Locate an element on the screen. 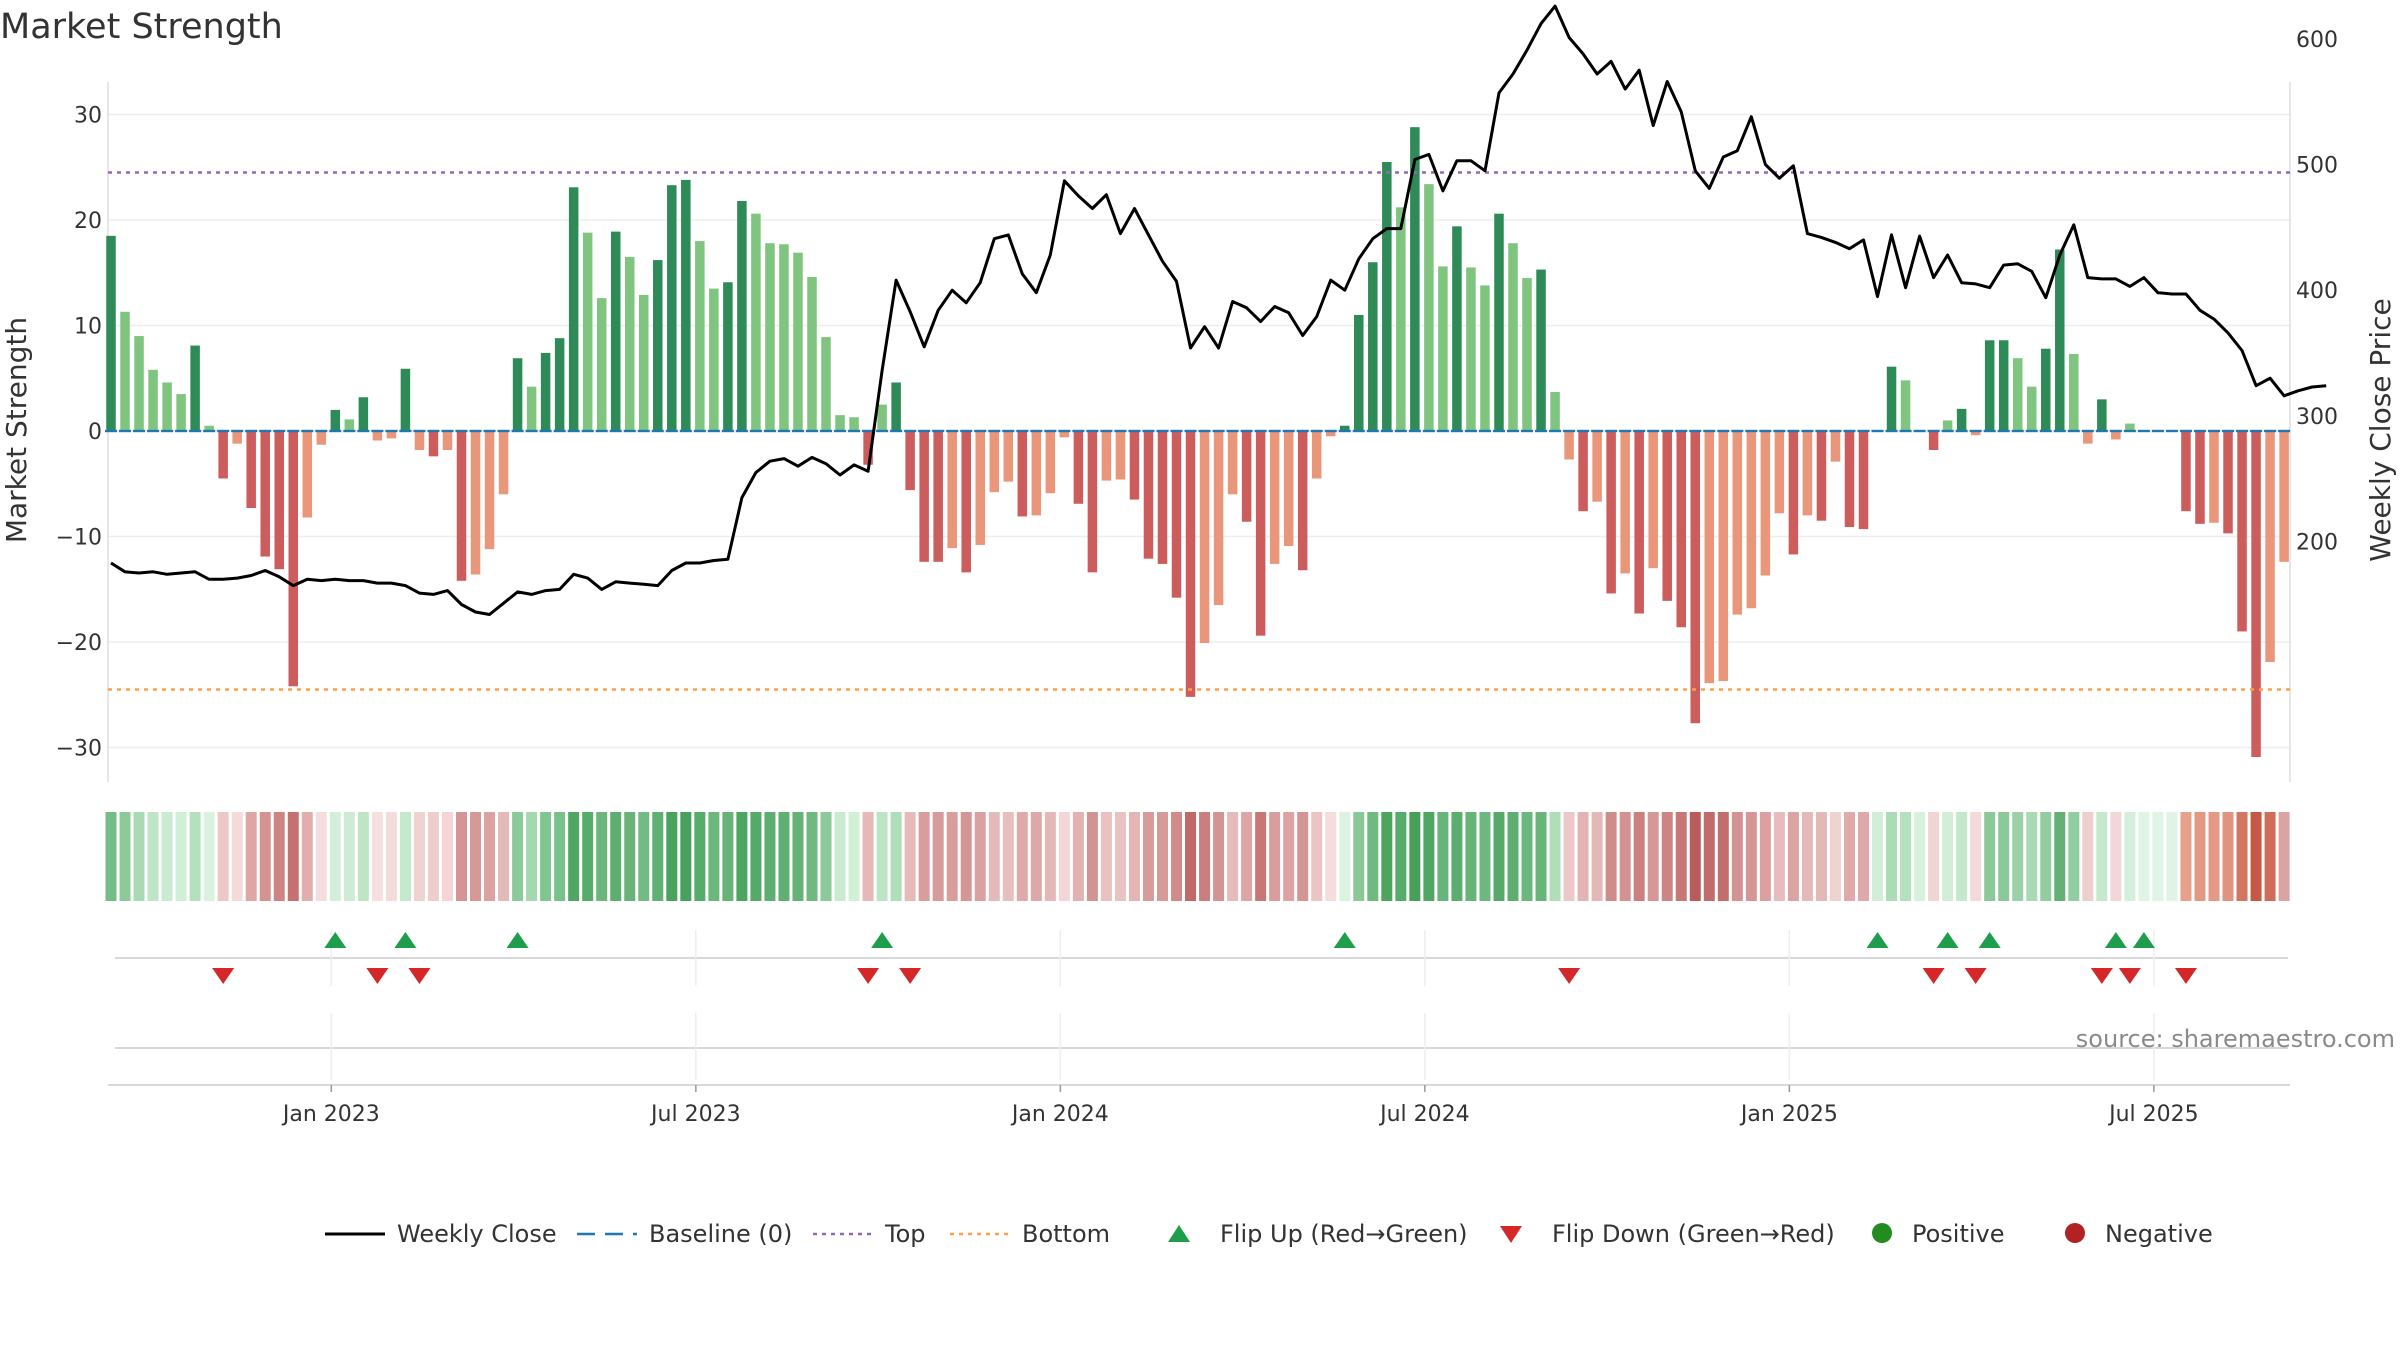 The width and height of the screenshot is (2400, 1350). legend-item: Top is located at coordinates (869, 1234).